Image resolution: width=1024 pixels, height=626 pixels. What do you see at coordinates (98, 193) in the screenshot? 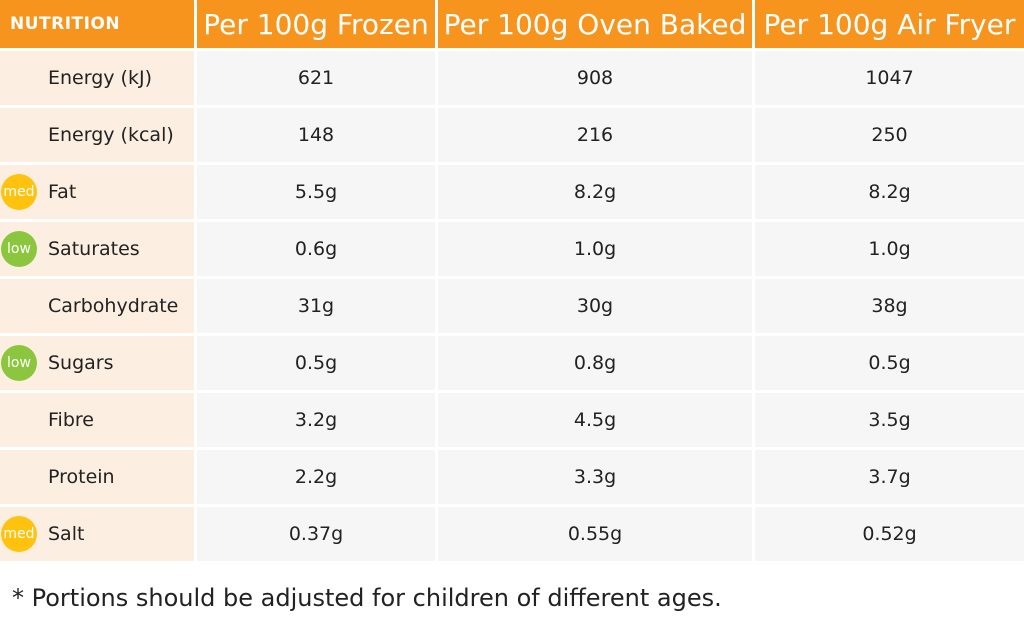
I see `nutrient-cell: med Fat` at bounding box center [98, 193].